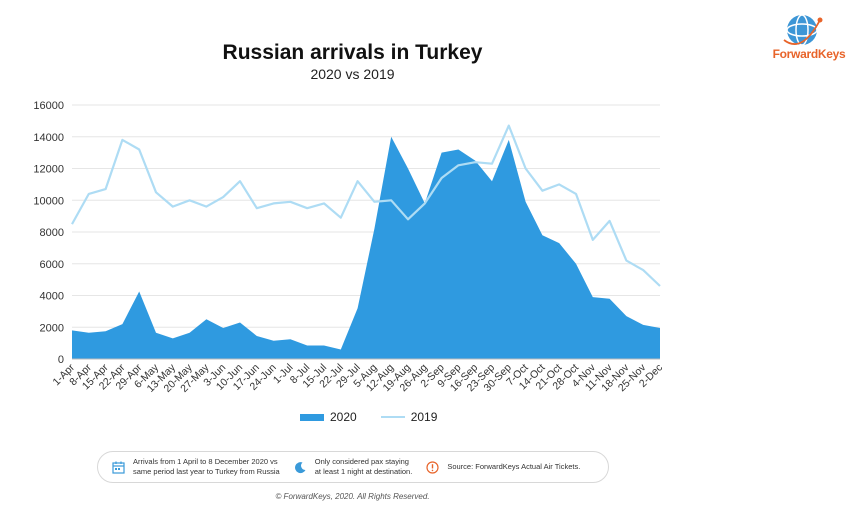 The image size is (852, 518). Describe the element at coordinates (52, 265) in the screenshot. I see `y-tick-label: 6000` at that location.